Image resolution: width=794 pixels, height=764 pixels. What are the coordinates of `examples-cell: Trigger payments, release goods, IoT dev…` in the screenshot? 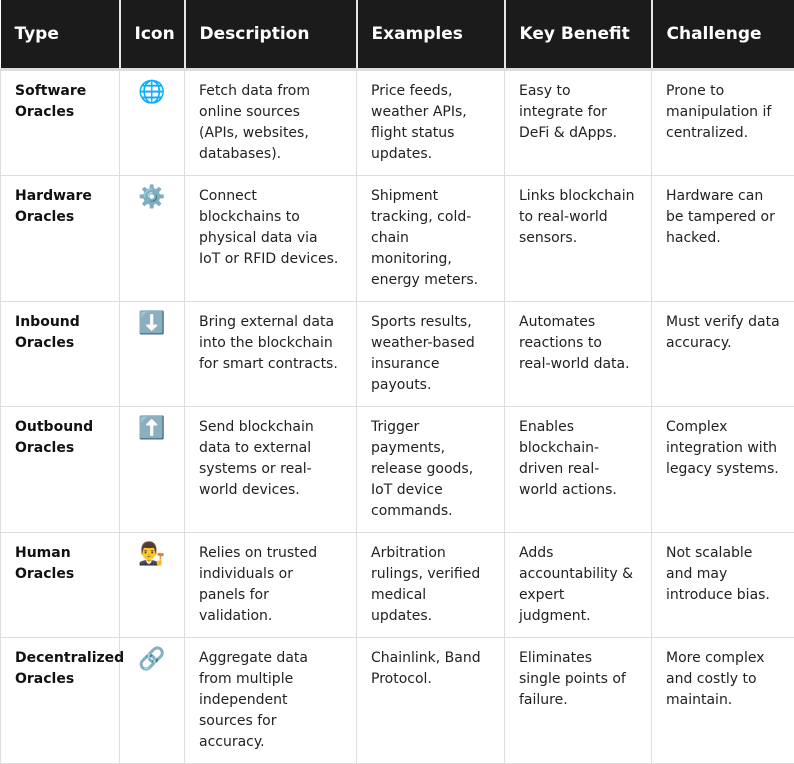 It's located at (431, 470).